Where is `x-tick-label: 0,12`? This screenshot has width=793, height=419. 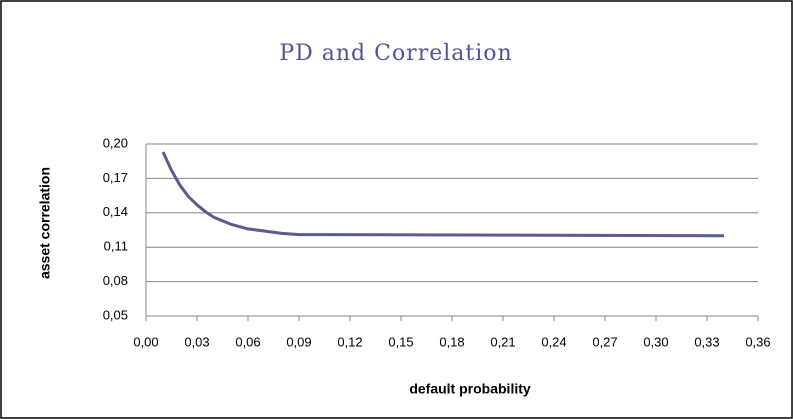
x-tick-label: 0,12 is located at coordinates (349, 341).